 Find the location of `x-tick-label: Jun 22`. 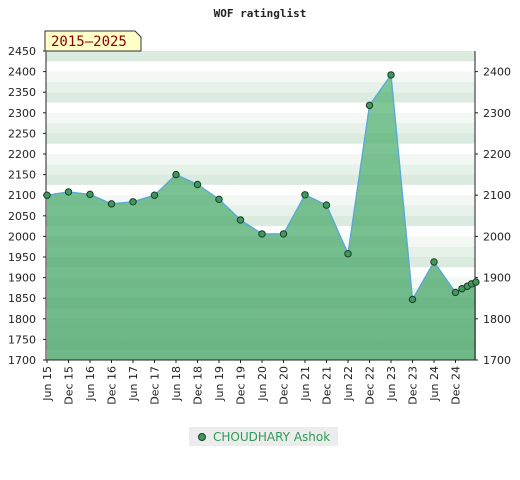

x-tick-label: Jun 22 is located at coordinates (348, 384).